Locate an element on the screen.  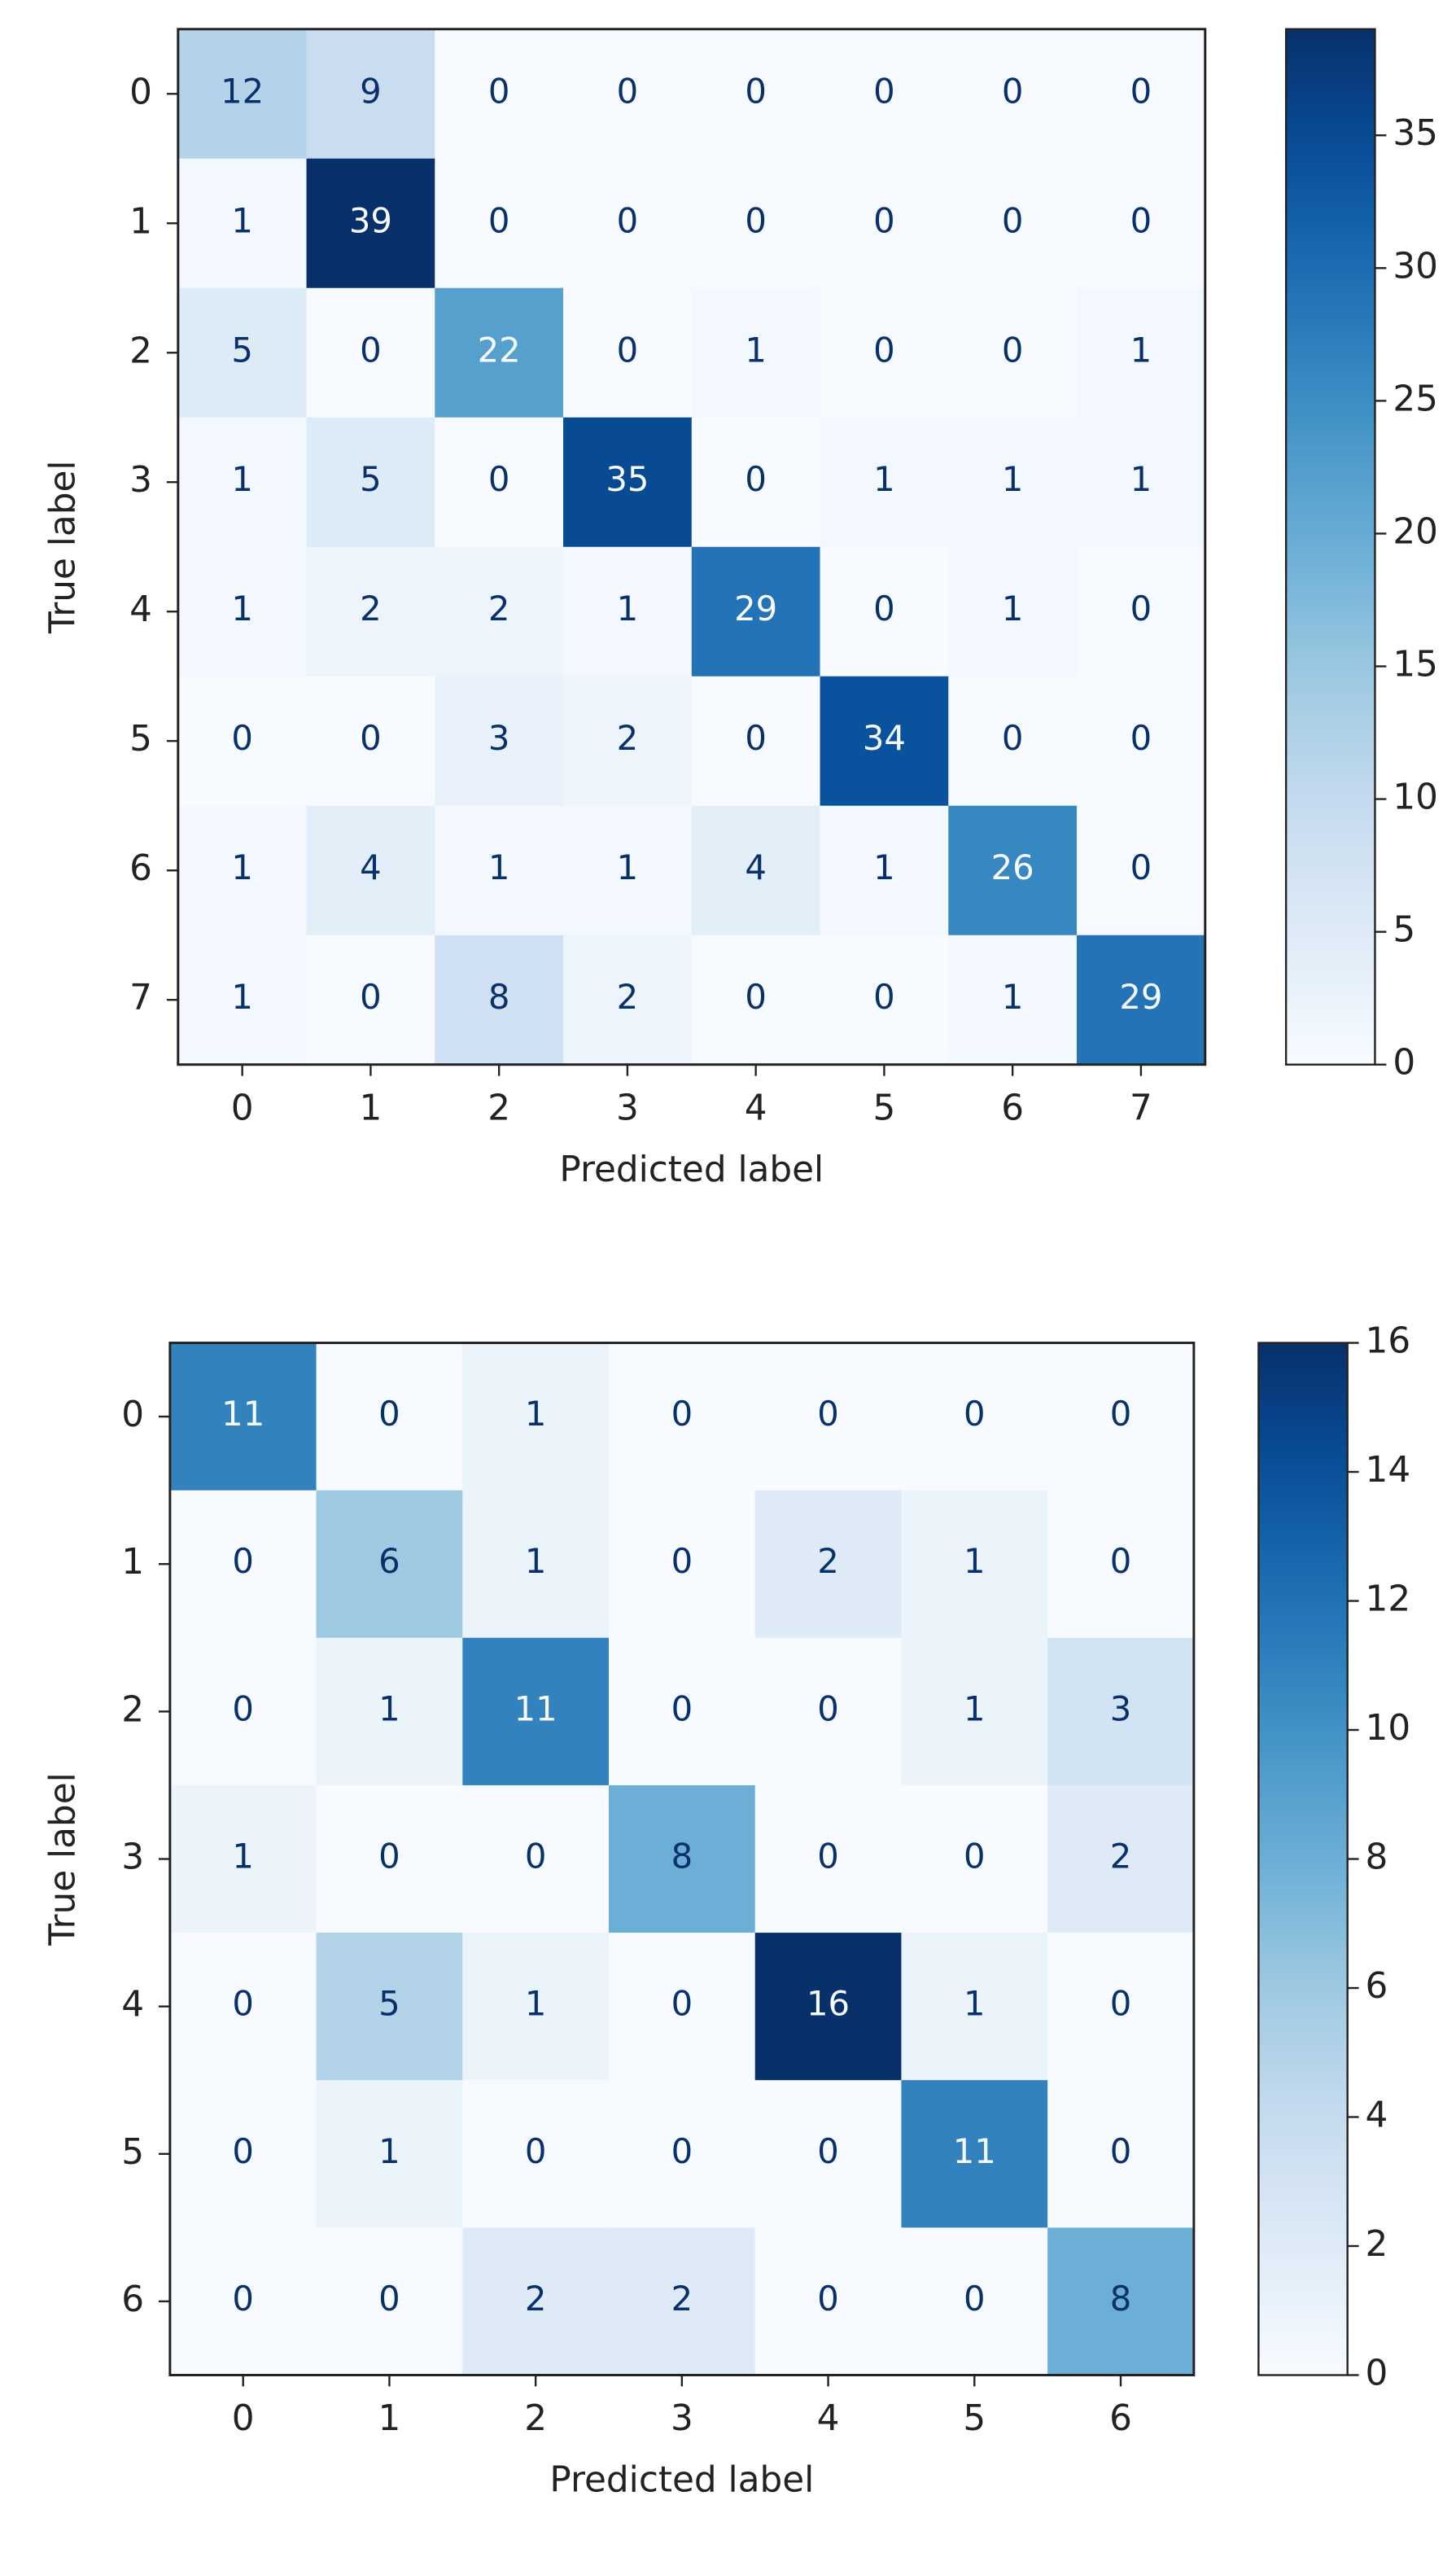
cell-value: 35 is located at coordinates (627, 479).